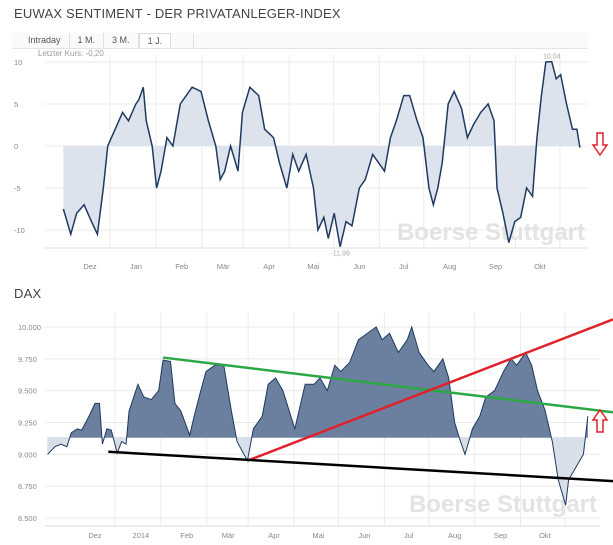 This screenshot has width=613, height=545. What do you see at coordinates (27, 359) in the screenshot?
I see `y-tick-label: 9.750` at bounding box center [27, 359].